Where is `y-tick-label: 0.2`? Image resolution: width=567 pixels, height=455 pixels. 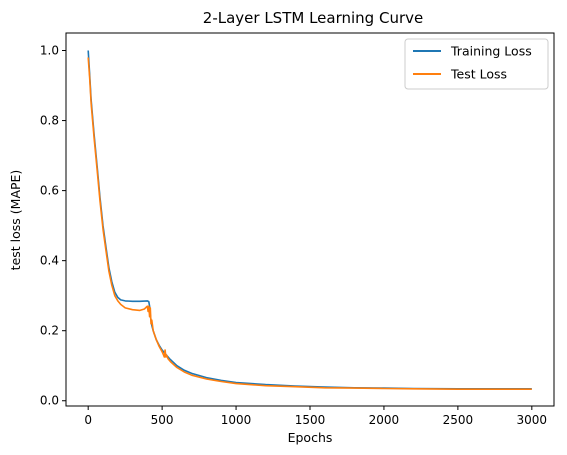 y-tick-label: 0.2 is located at coordinates (49, 331).